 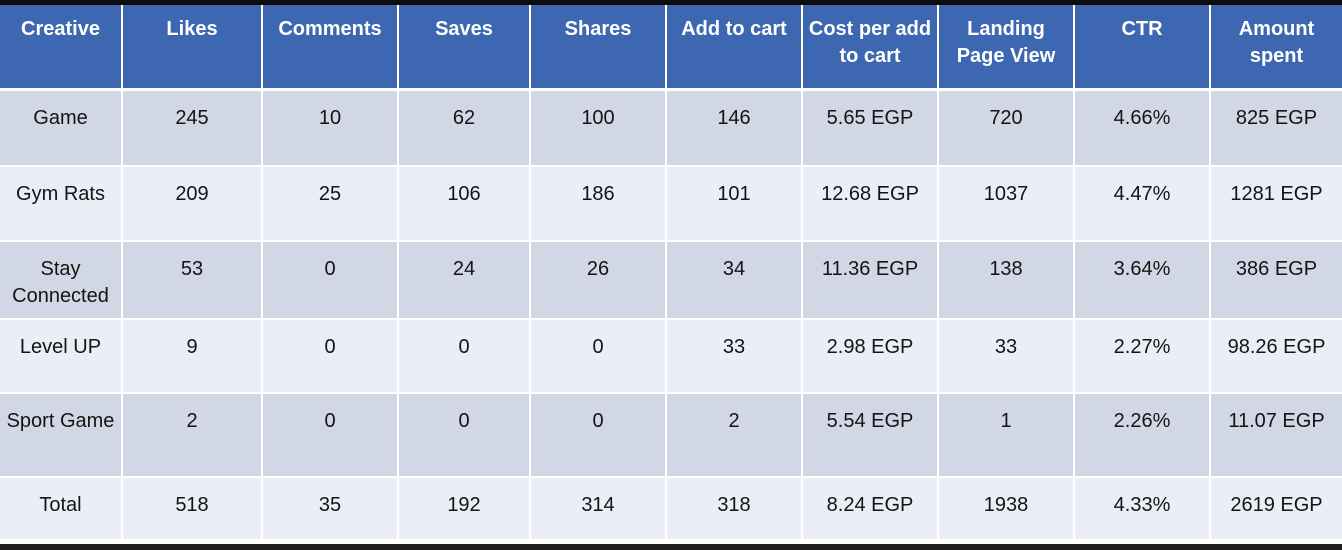 I want to click on table-cell: 11.36 EGP, so click(x=870, y=280).